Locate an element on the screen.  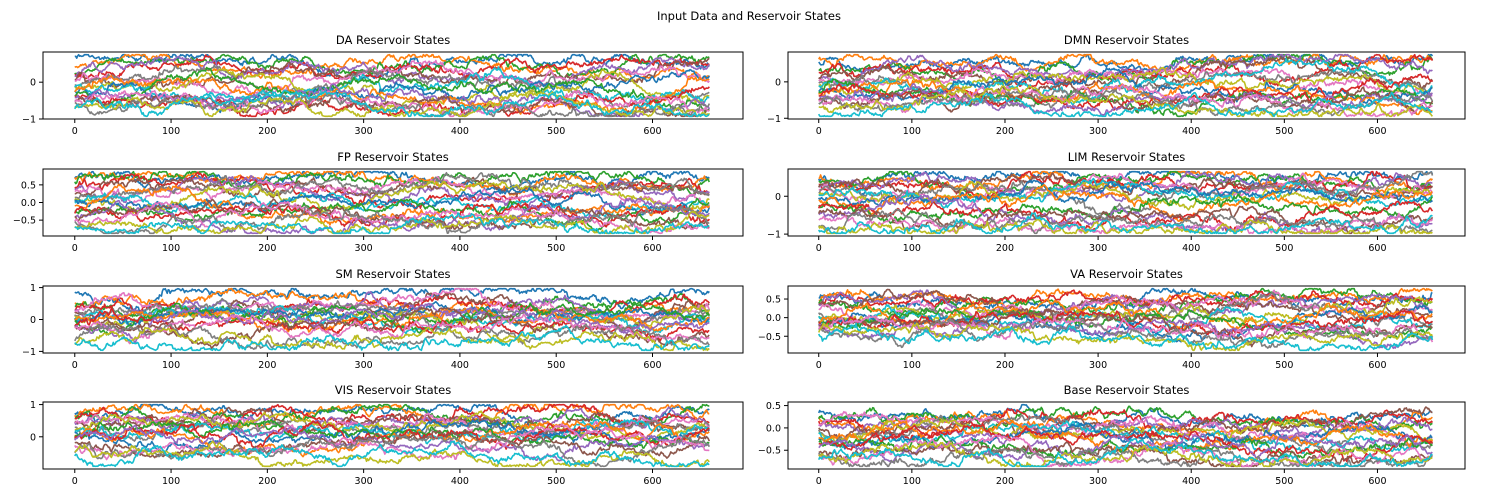
vis-axes-frame is located at coordinates (393, 435).